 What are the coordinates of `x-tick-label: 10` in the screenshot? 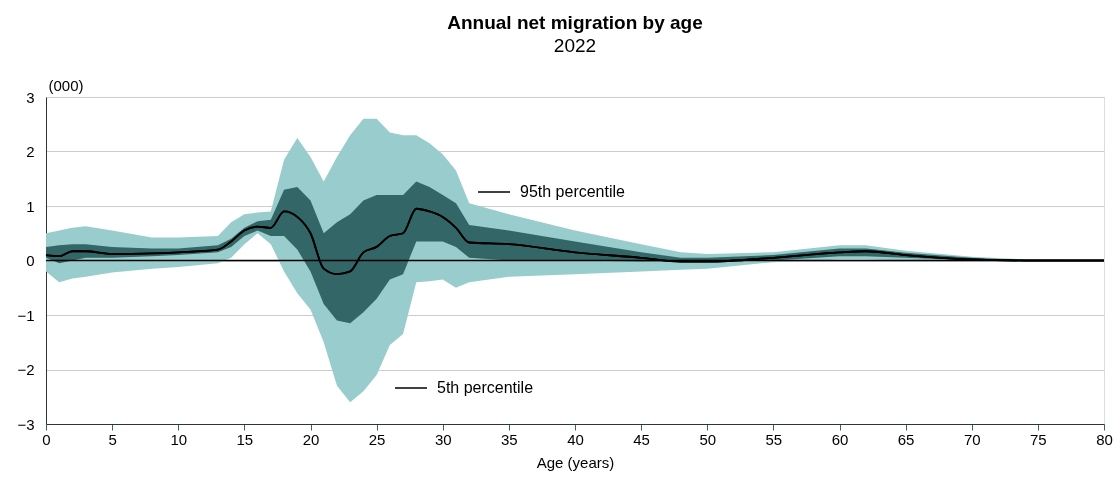 It's located at (179, 439).